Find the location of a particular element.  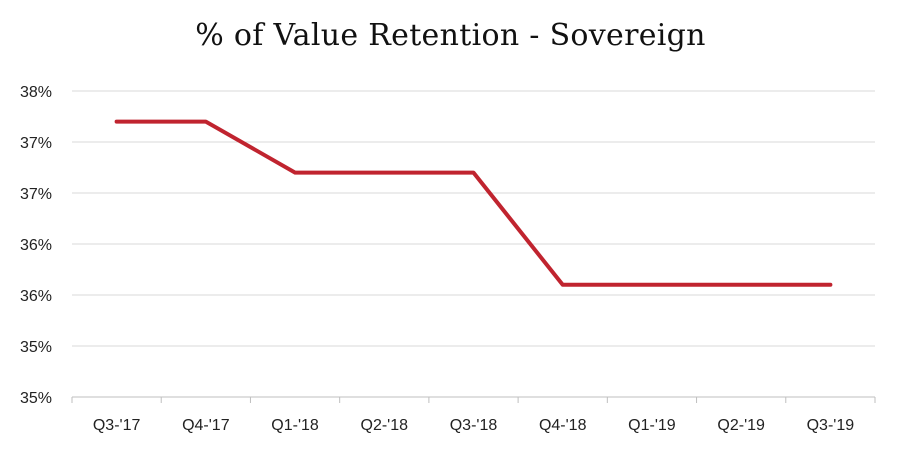

x-tick-label: Q1-'18 is located at coordinates (295, 425).